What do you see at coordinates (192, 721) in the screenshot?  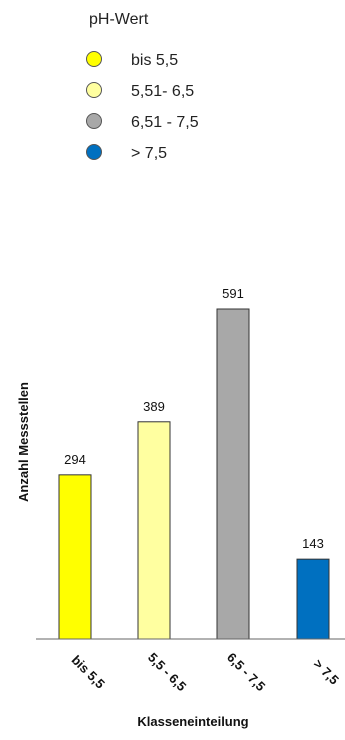 I see `x-axis-label: Klasseneinteilung` at bounding box center [192, 721].